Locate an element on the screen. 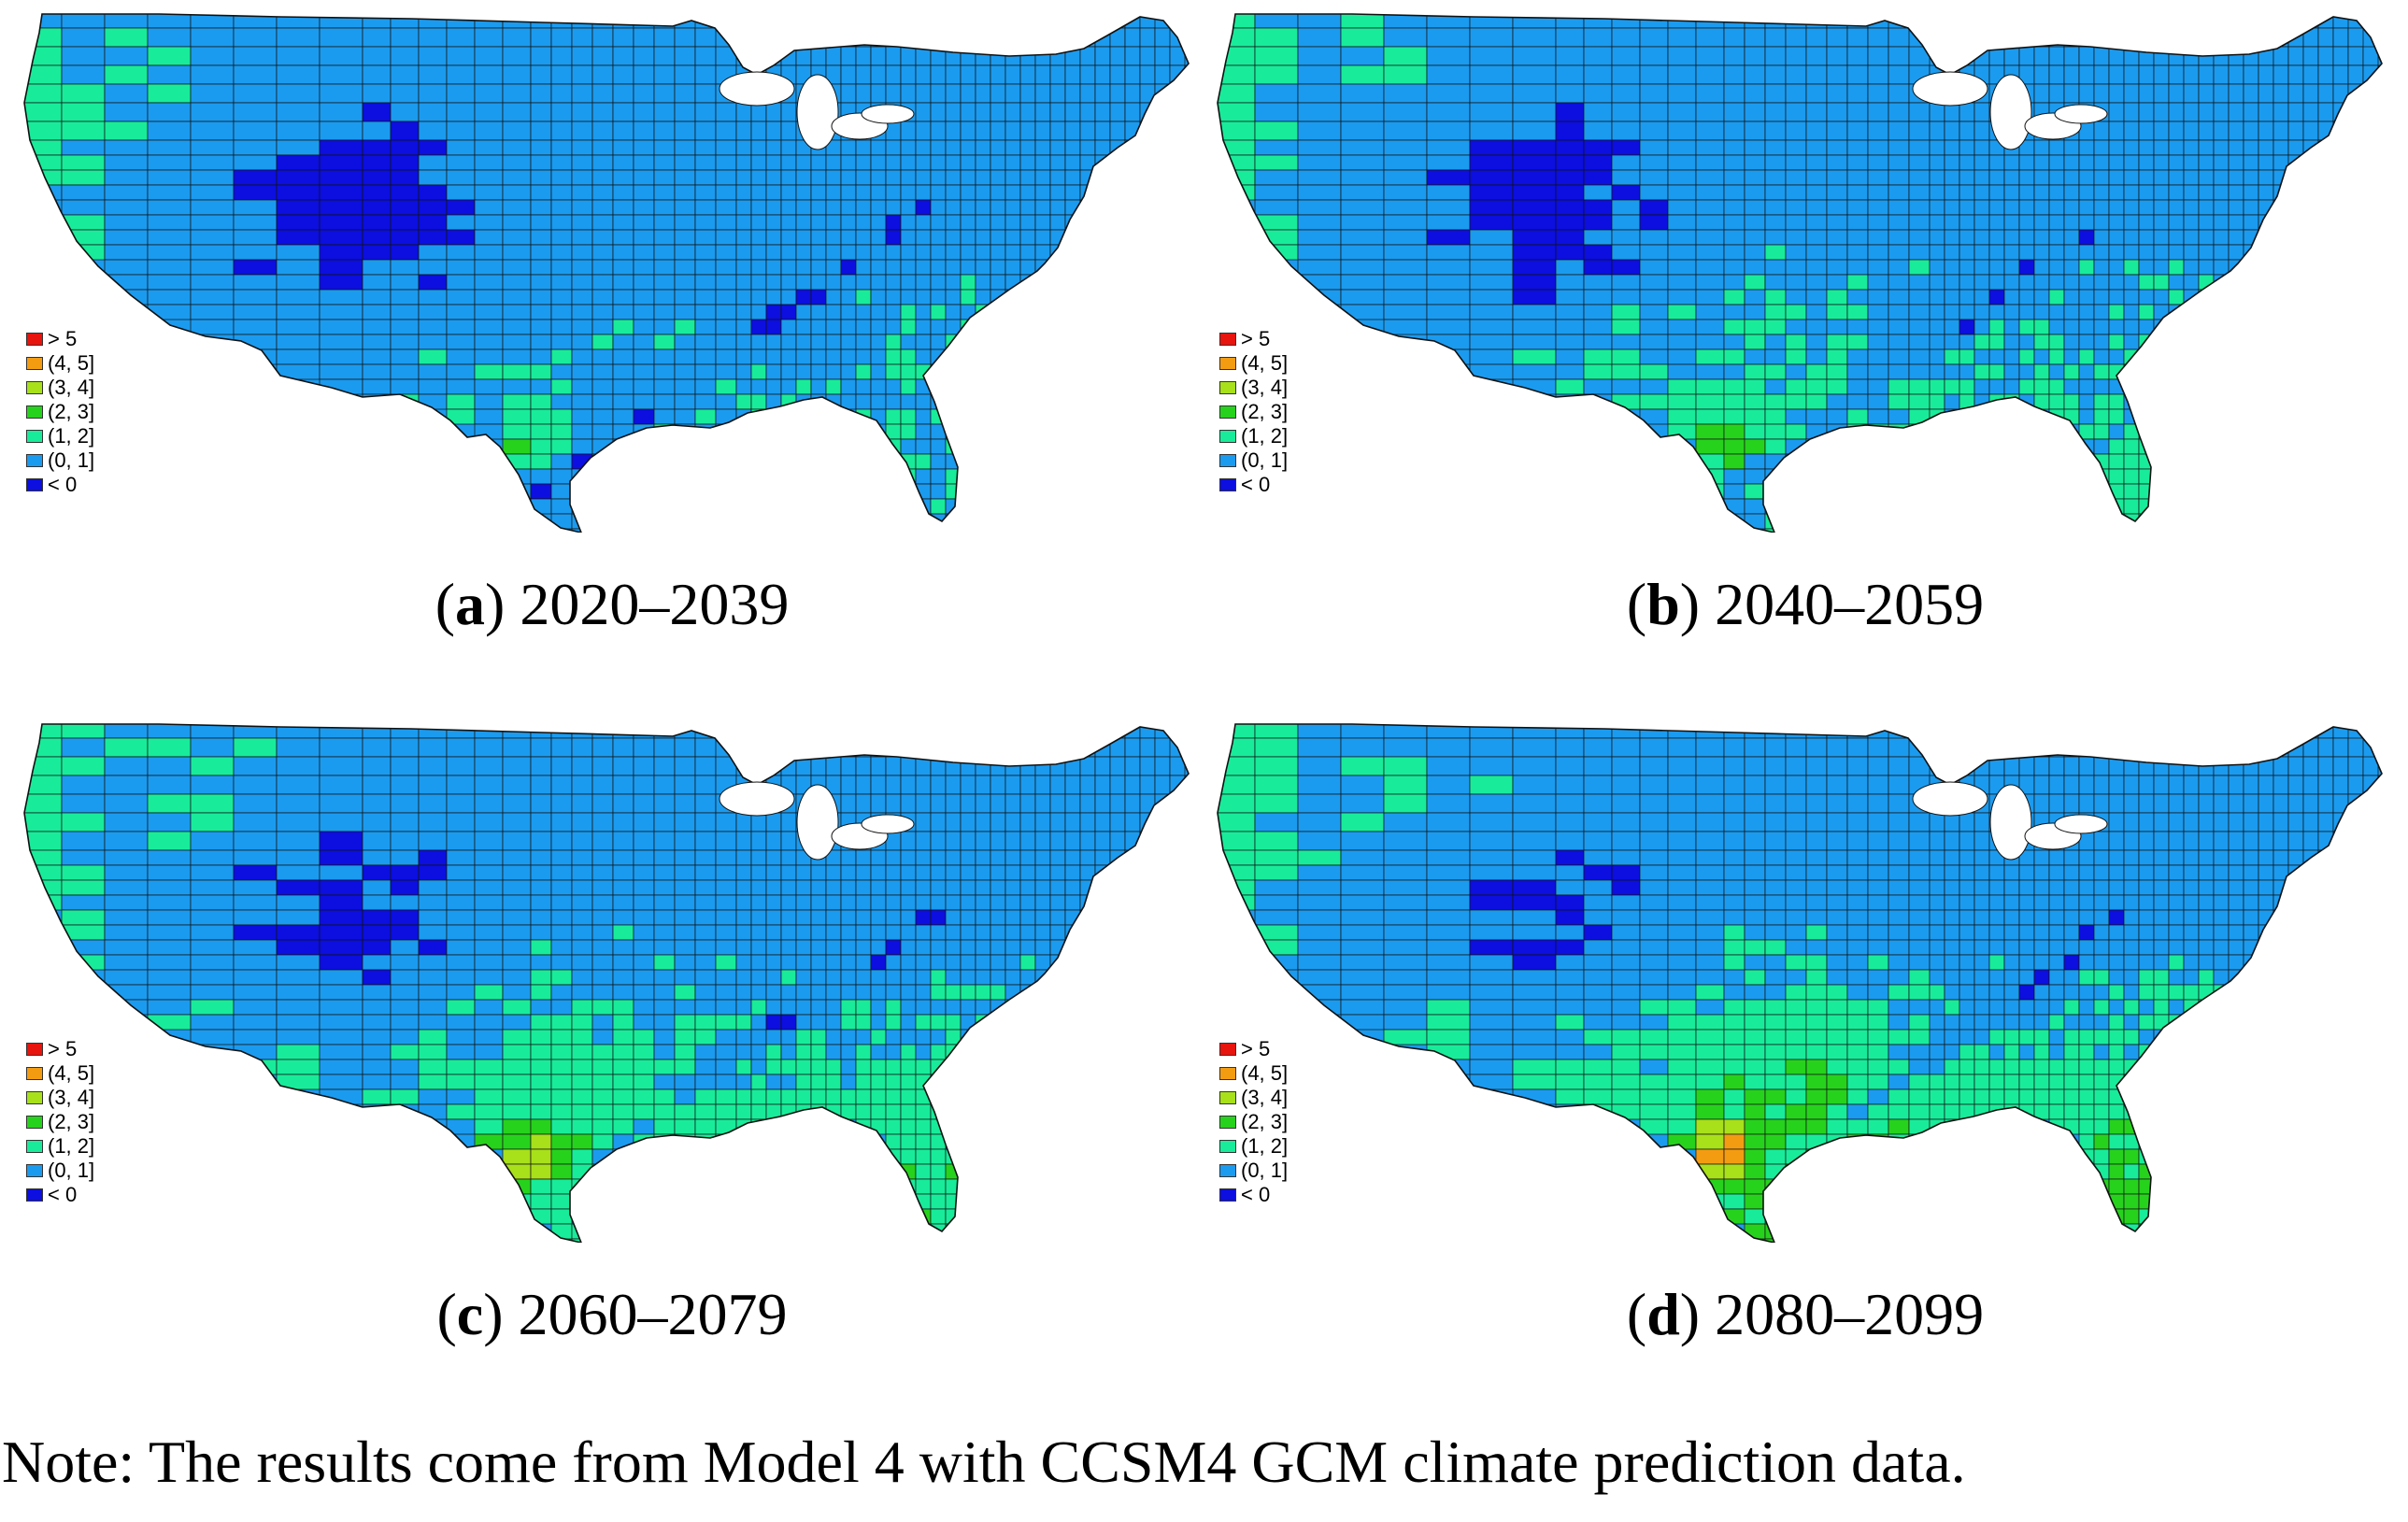 The image size is (2408, 1522). legend-item: (4, 5] is located at coordinates (1253, 363).